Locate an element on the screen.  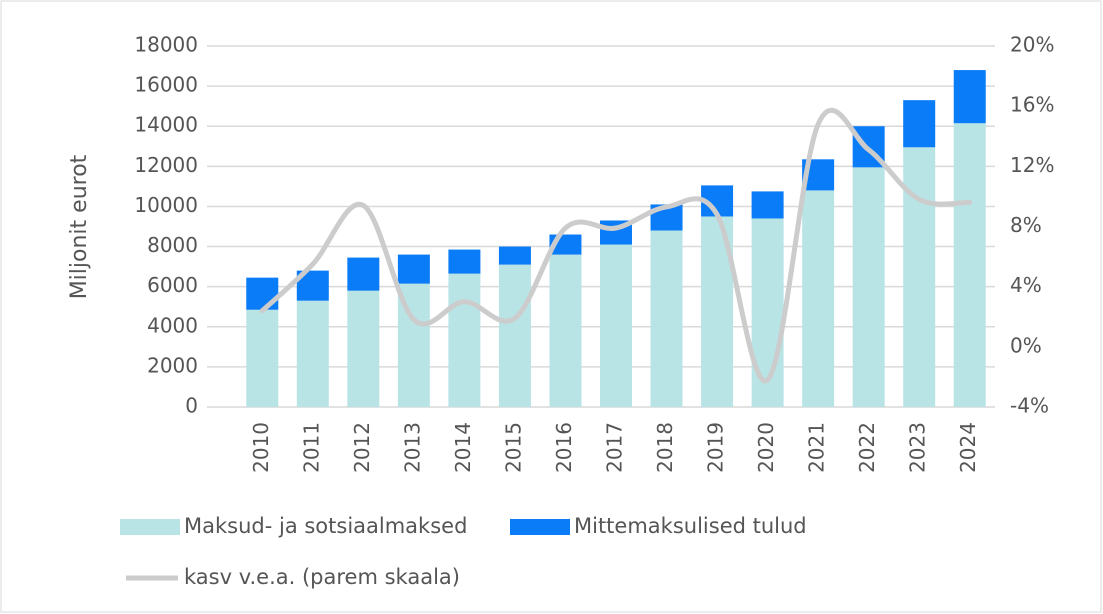
y2-tick-label: 16% is located at coordinates (1032, 105).